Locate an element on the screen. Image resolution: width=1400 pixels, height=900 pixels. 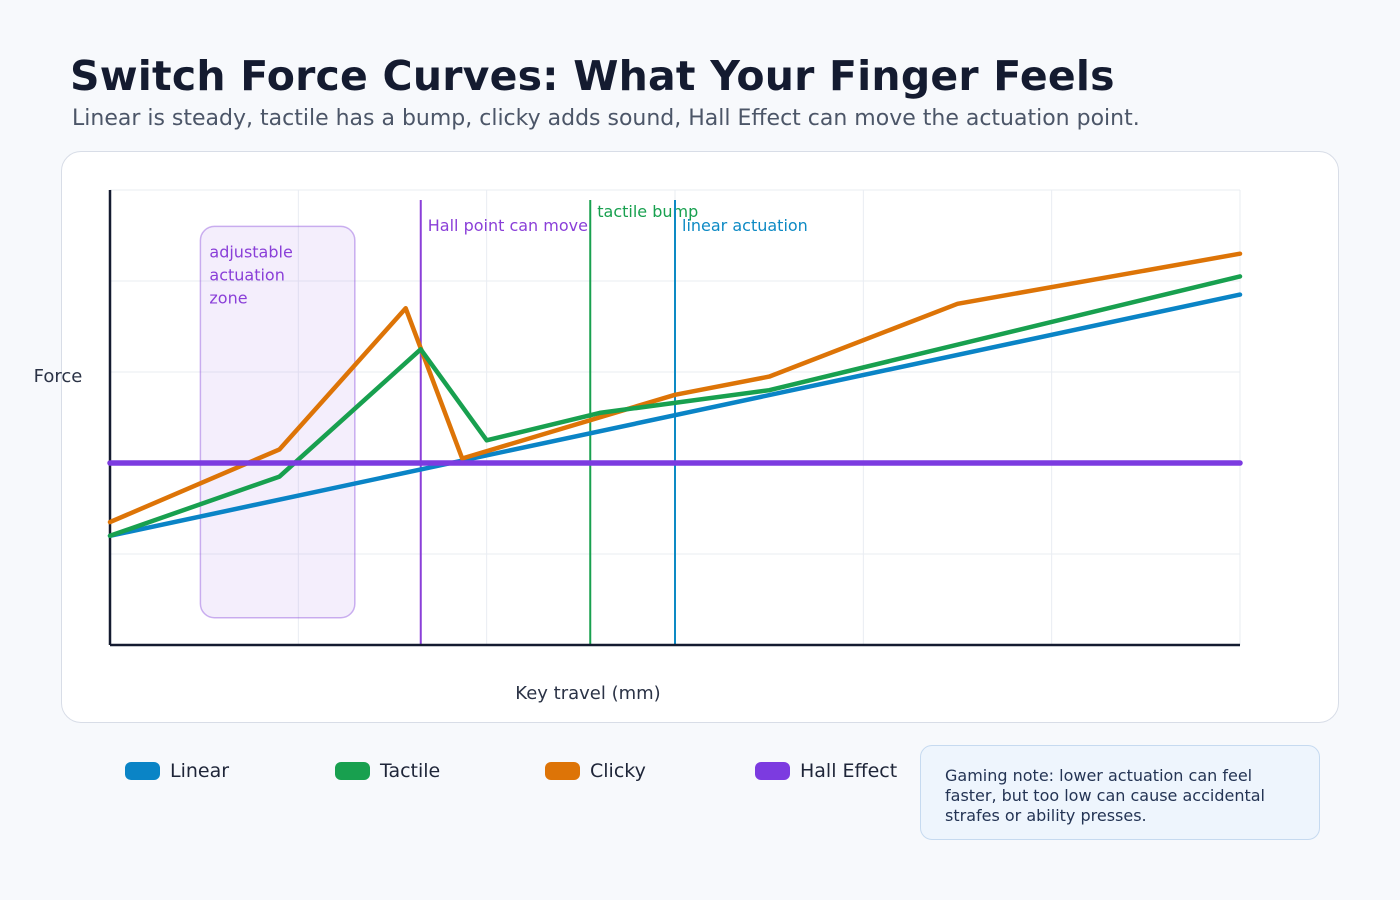
y-axis-label: Force is located at coordinates (58, 376).